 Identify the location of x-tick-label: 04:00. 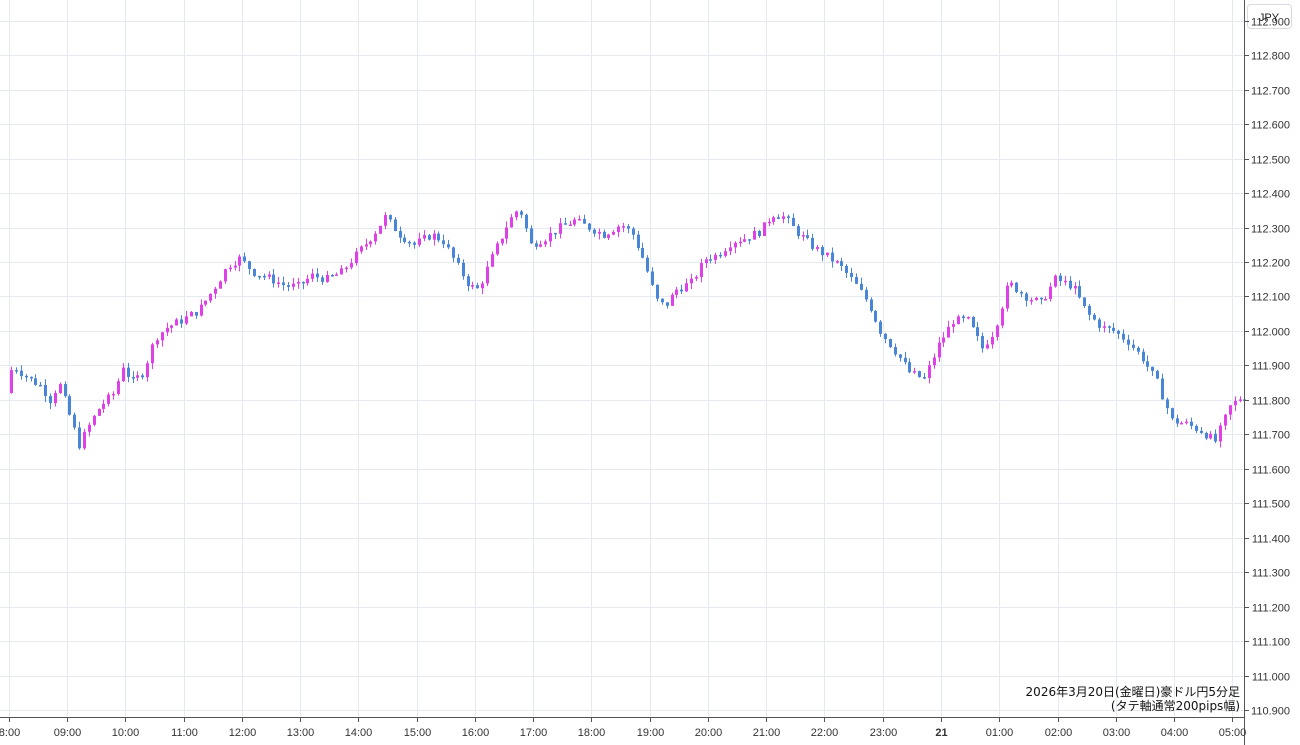
(1175, 733).